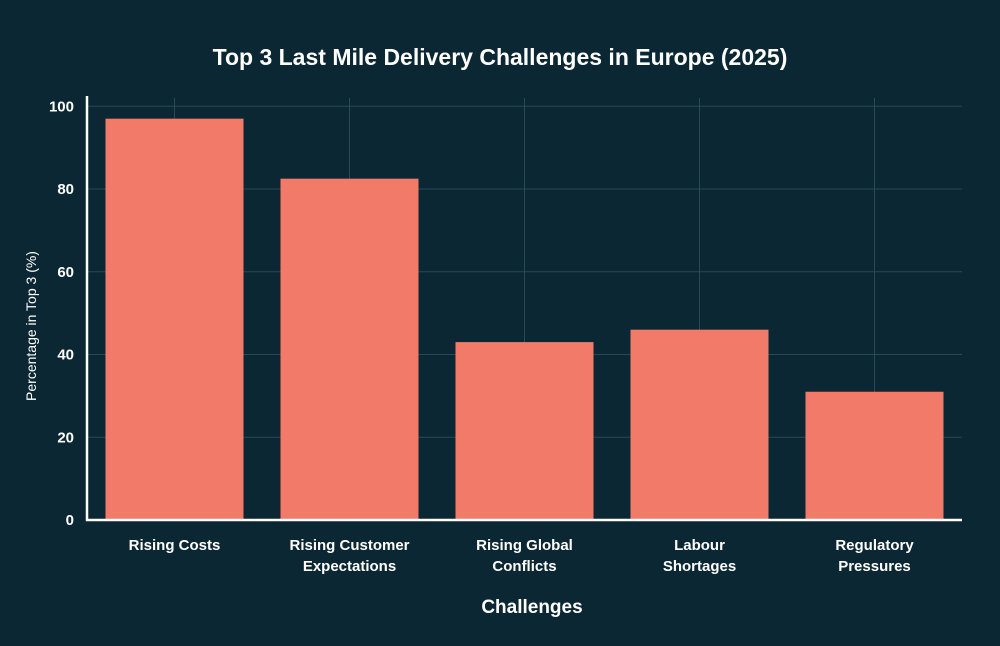 The width and height of the screenshot is (1000, 646). What do you see at coordinates (65, 437) in the screenshot?
I see `y-tick-label: 20` at bounding box center [65, 437].